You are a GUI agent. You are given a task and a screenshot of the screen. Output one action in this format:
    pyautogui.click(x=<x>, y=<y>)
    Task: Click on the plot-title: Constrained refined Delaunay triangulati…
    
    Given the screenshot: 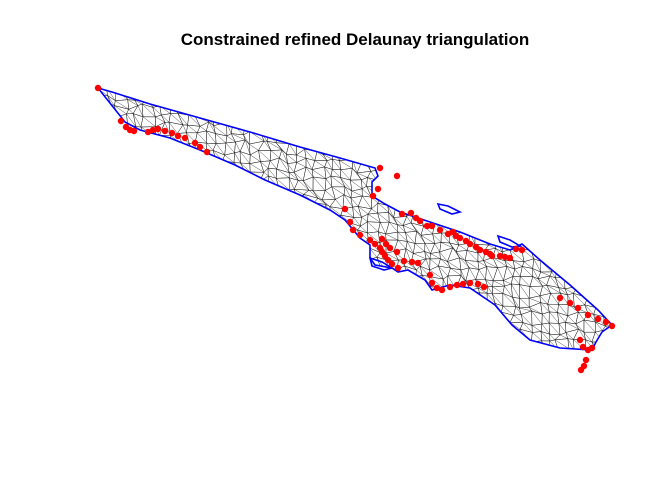 What is the action you would take?
    pyautogui.click(x=355, y=39)
    